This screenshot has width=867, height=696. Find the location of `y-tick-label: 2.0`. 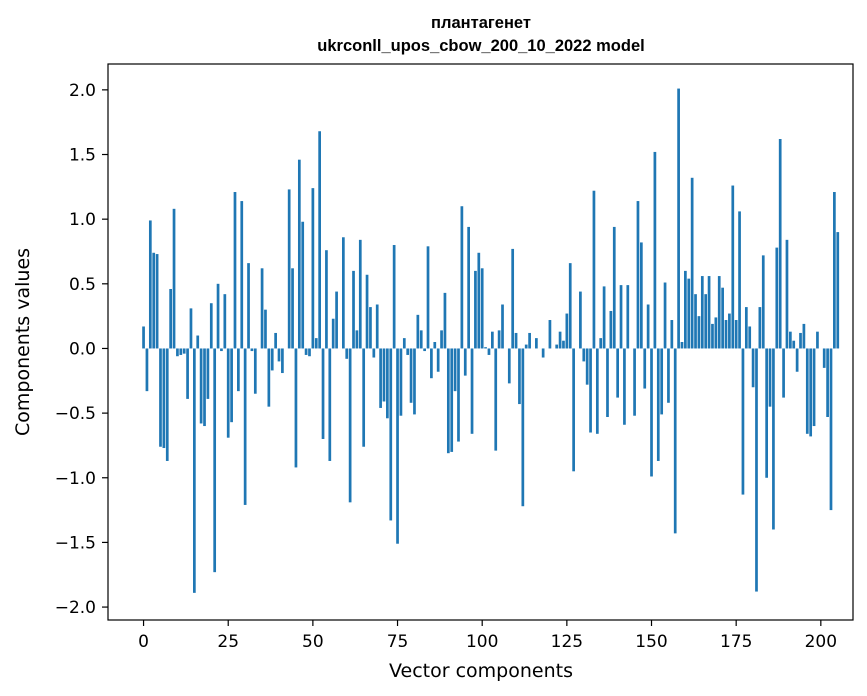

y-tick-label: 2.0 is located at coordinates (82, 91).